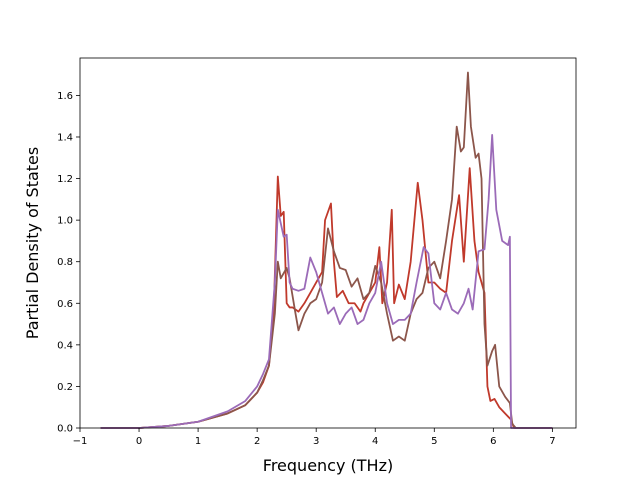 The width and height of the screenshot is (640, 480). What do you see at coordinates (65, 304) in the screenshot?
I see `y-tick-label: 0.6` at bounding box center [65, 304].